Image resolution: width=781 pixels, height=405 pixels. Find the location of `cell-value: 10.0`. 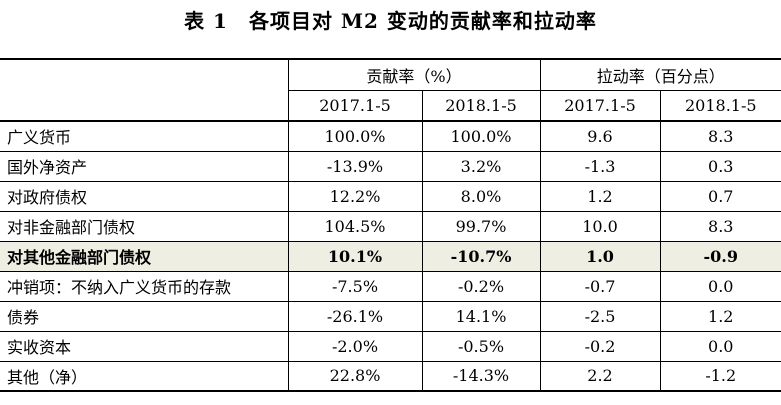

cell-value: 10.0 is located at coordinates (599, 226).